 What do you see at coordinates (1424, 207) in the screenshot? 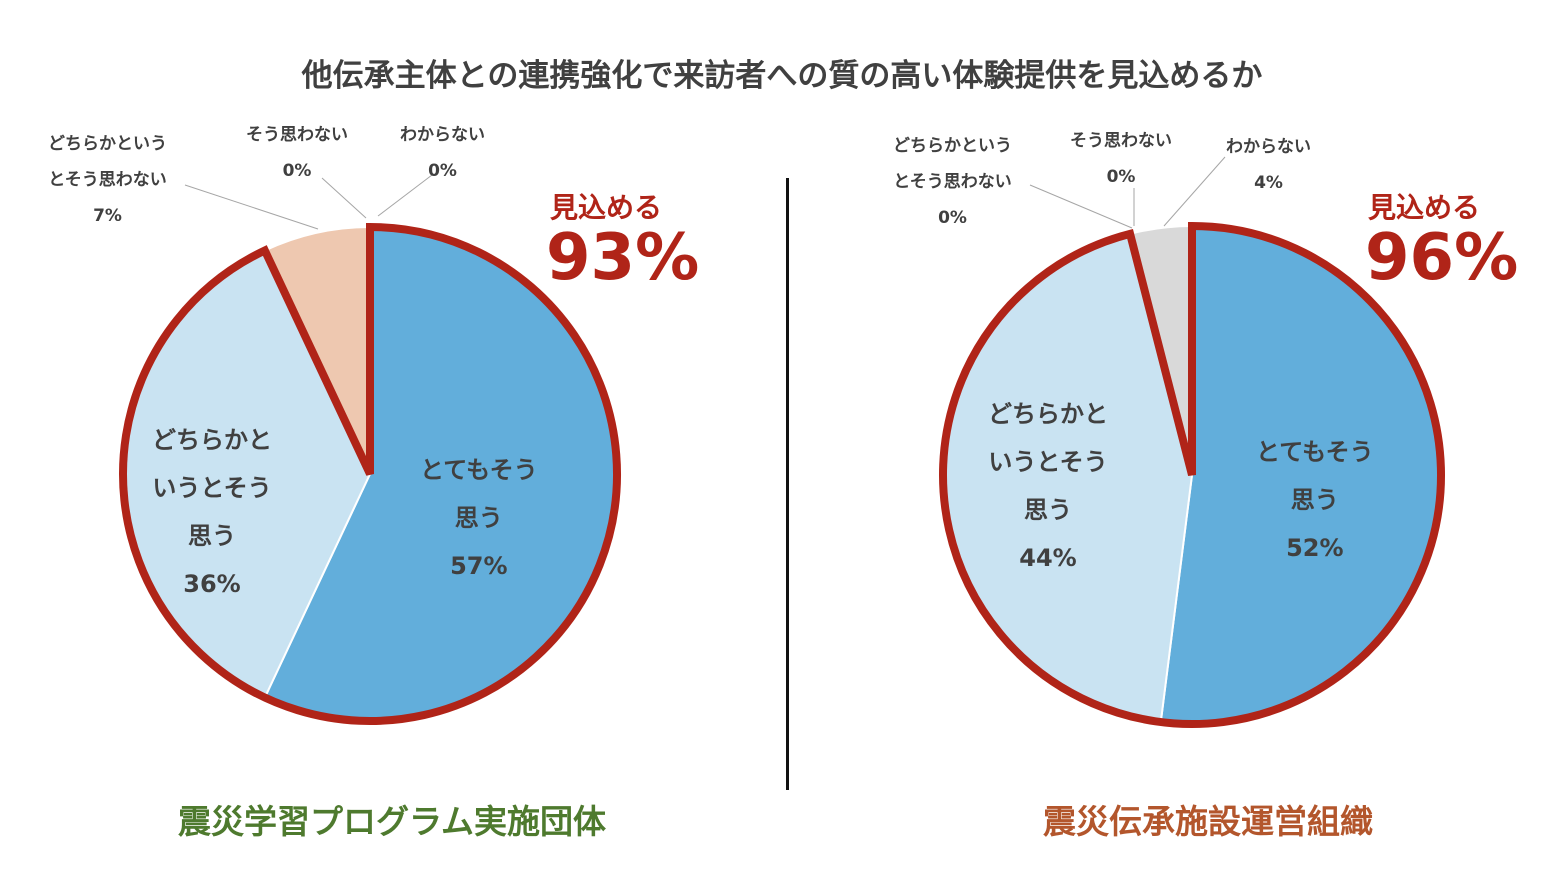
I see `highlight-label-right: 見込める` at bounding box center [1424, 207].